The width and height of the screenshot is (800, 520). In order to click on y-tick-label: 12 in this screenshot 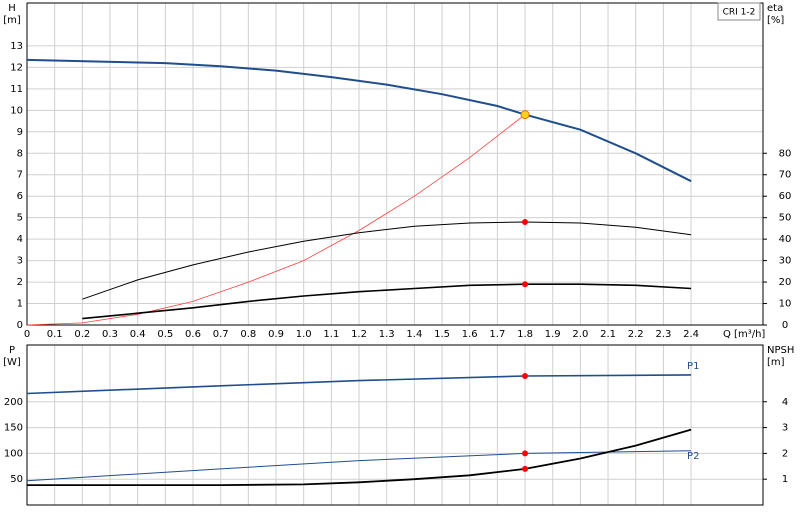, I will do `click(16, 67)`.